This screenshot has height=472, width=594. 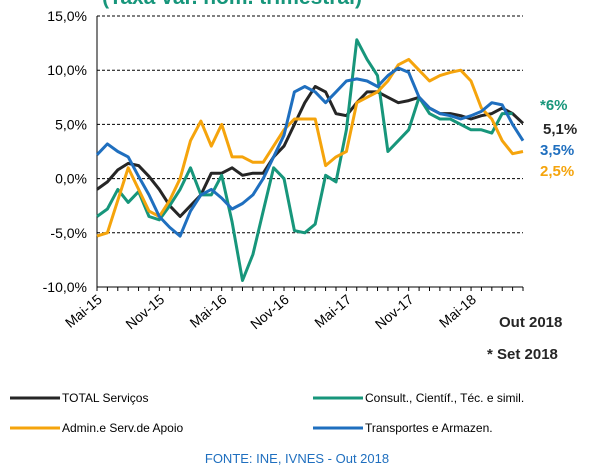 What do you see at coordinates (557, 150) in the screenshot?
I see `annotation: 3,5%` at bounding box center [557, 150].